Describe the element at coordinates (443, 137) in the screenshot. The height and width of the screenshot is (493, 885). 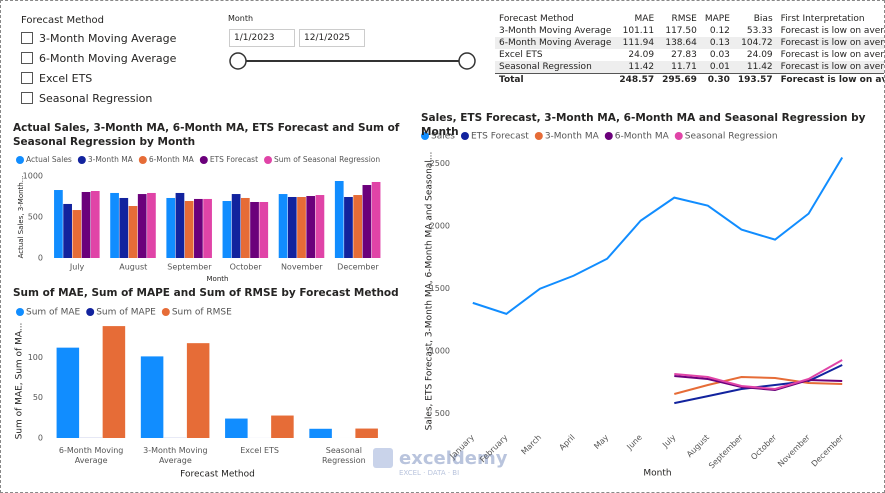
I see `legend-label: Sales` at that location.